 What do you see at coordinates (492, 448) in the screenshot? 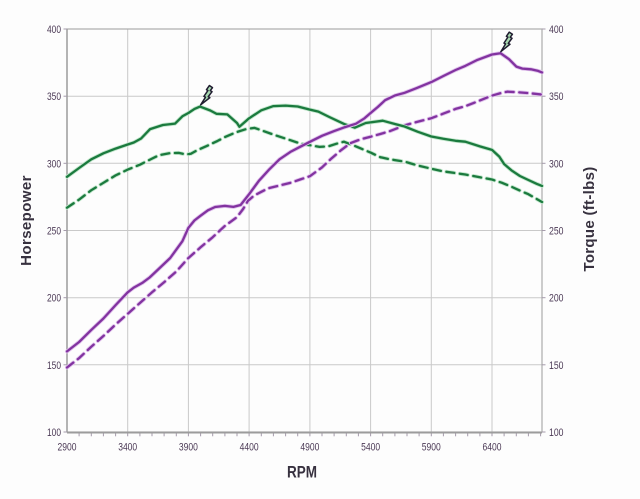
I see `svg-text: 6400` at bounding box center [492, 448].